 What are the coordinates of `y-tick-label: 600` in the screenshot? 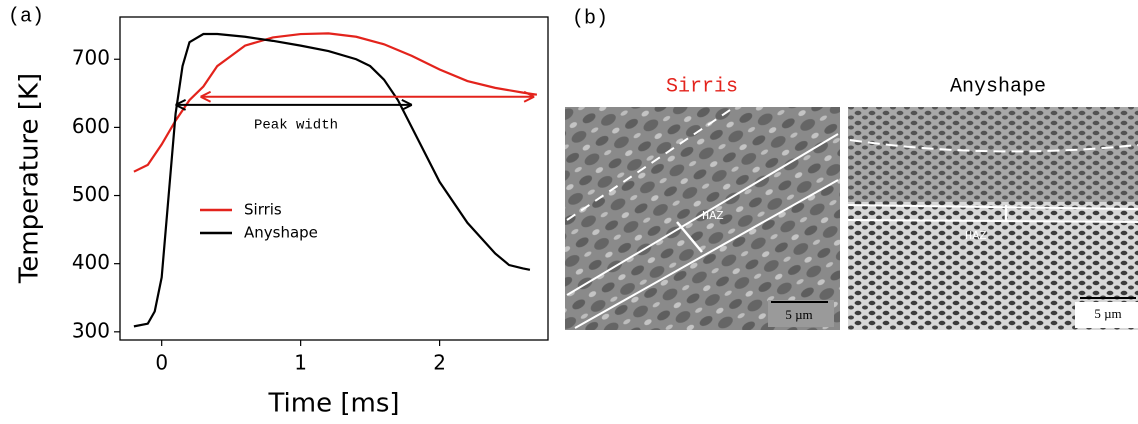 It's located at (91, 126).